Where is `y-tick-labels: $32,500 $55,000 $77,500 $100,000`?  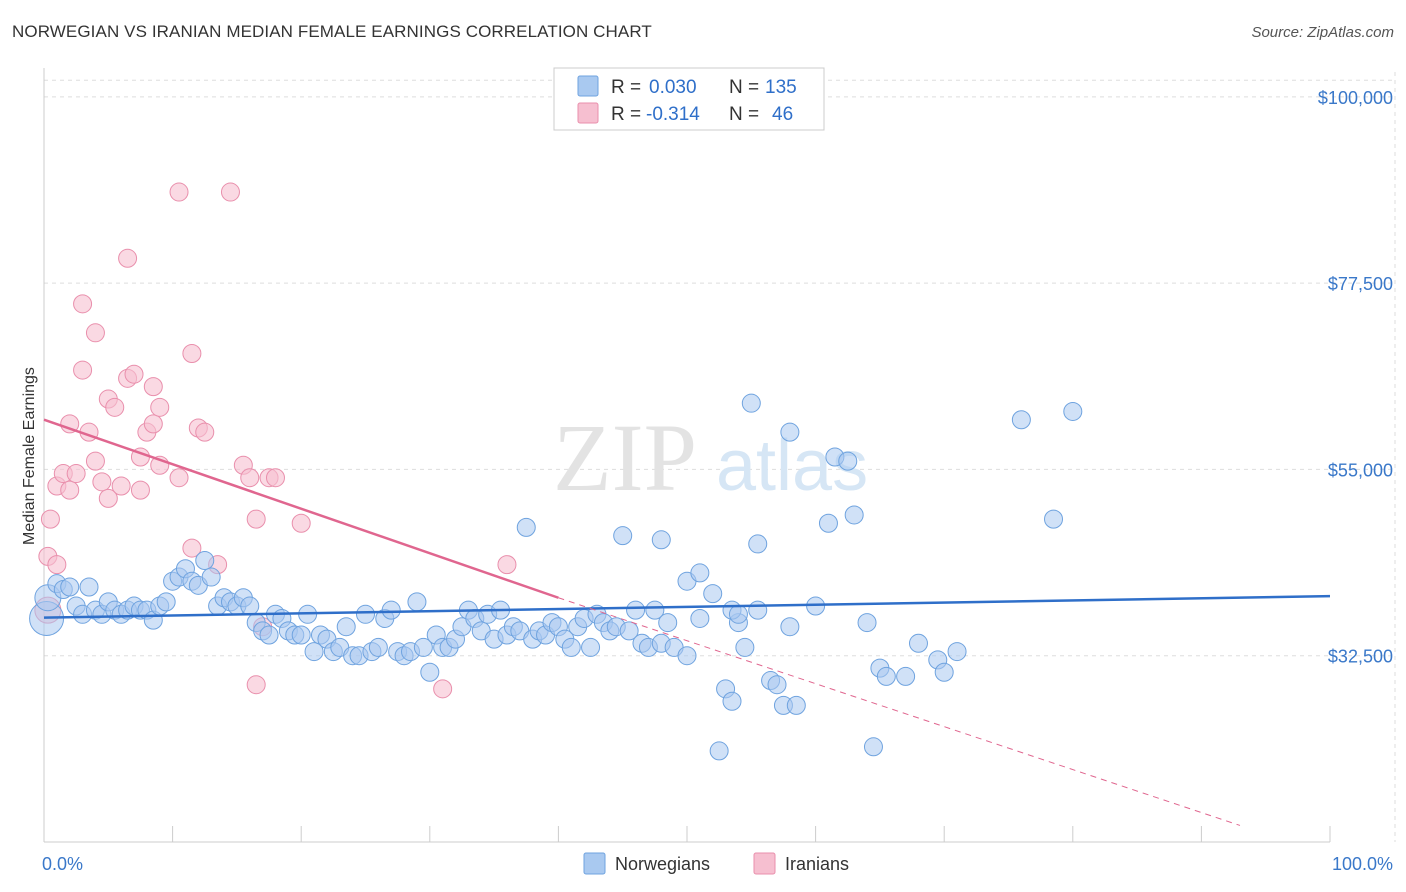
y-tick-labels: $32,500 $55,000 $77,500 $100,000 is located at coordinates (1355, 377).